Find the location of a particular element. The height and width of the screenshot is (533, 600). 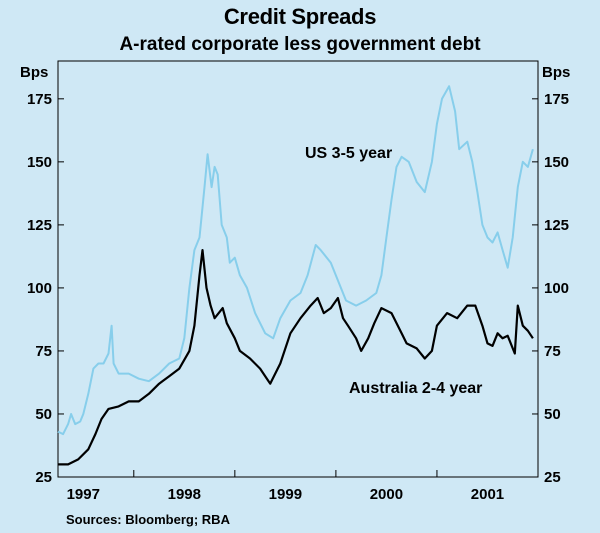

y-tick-label-right: 25 is located at coordinates (552, 477).